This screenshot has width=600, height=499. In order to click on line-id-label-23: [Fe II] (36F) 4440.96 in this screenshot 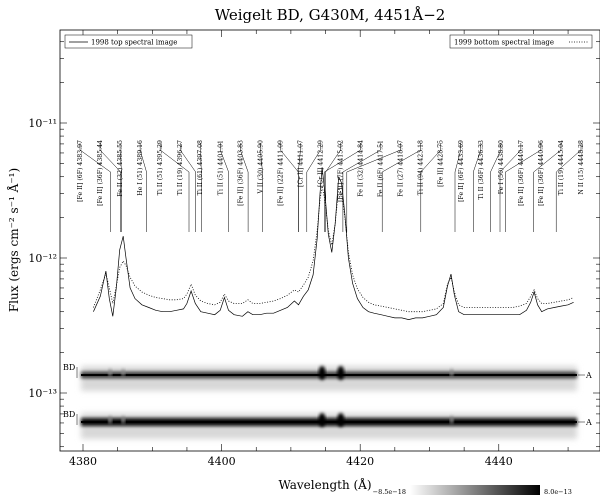, I will do `click(541, 173)`.